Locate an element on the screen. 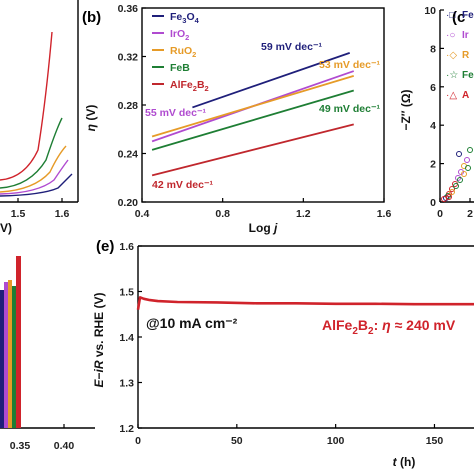  panel-e-label: (e) is located at coordinates (105, 246).